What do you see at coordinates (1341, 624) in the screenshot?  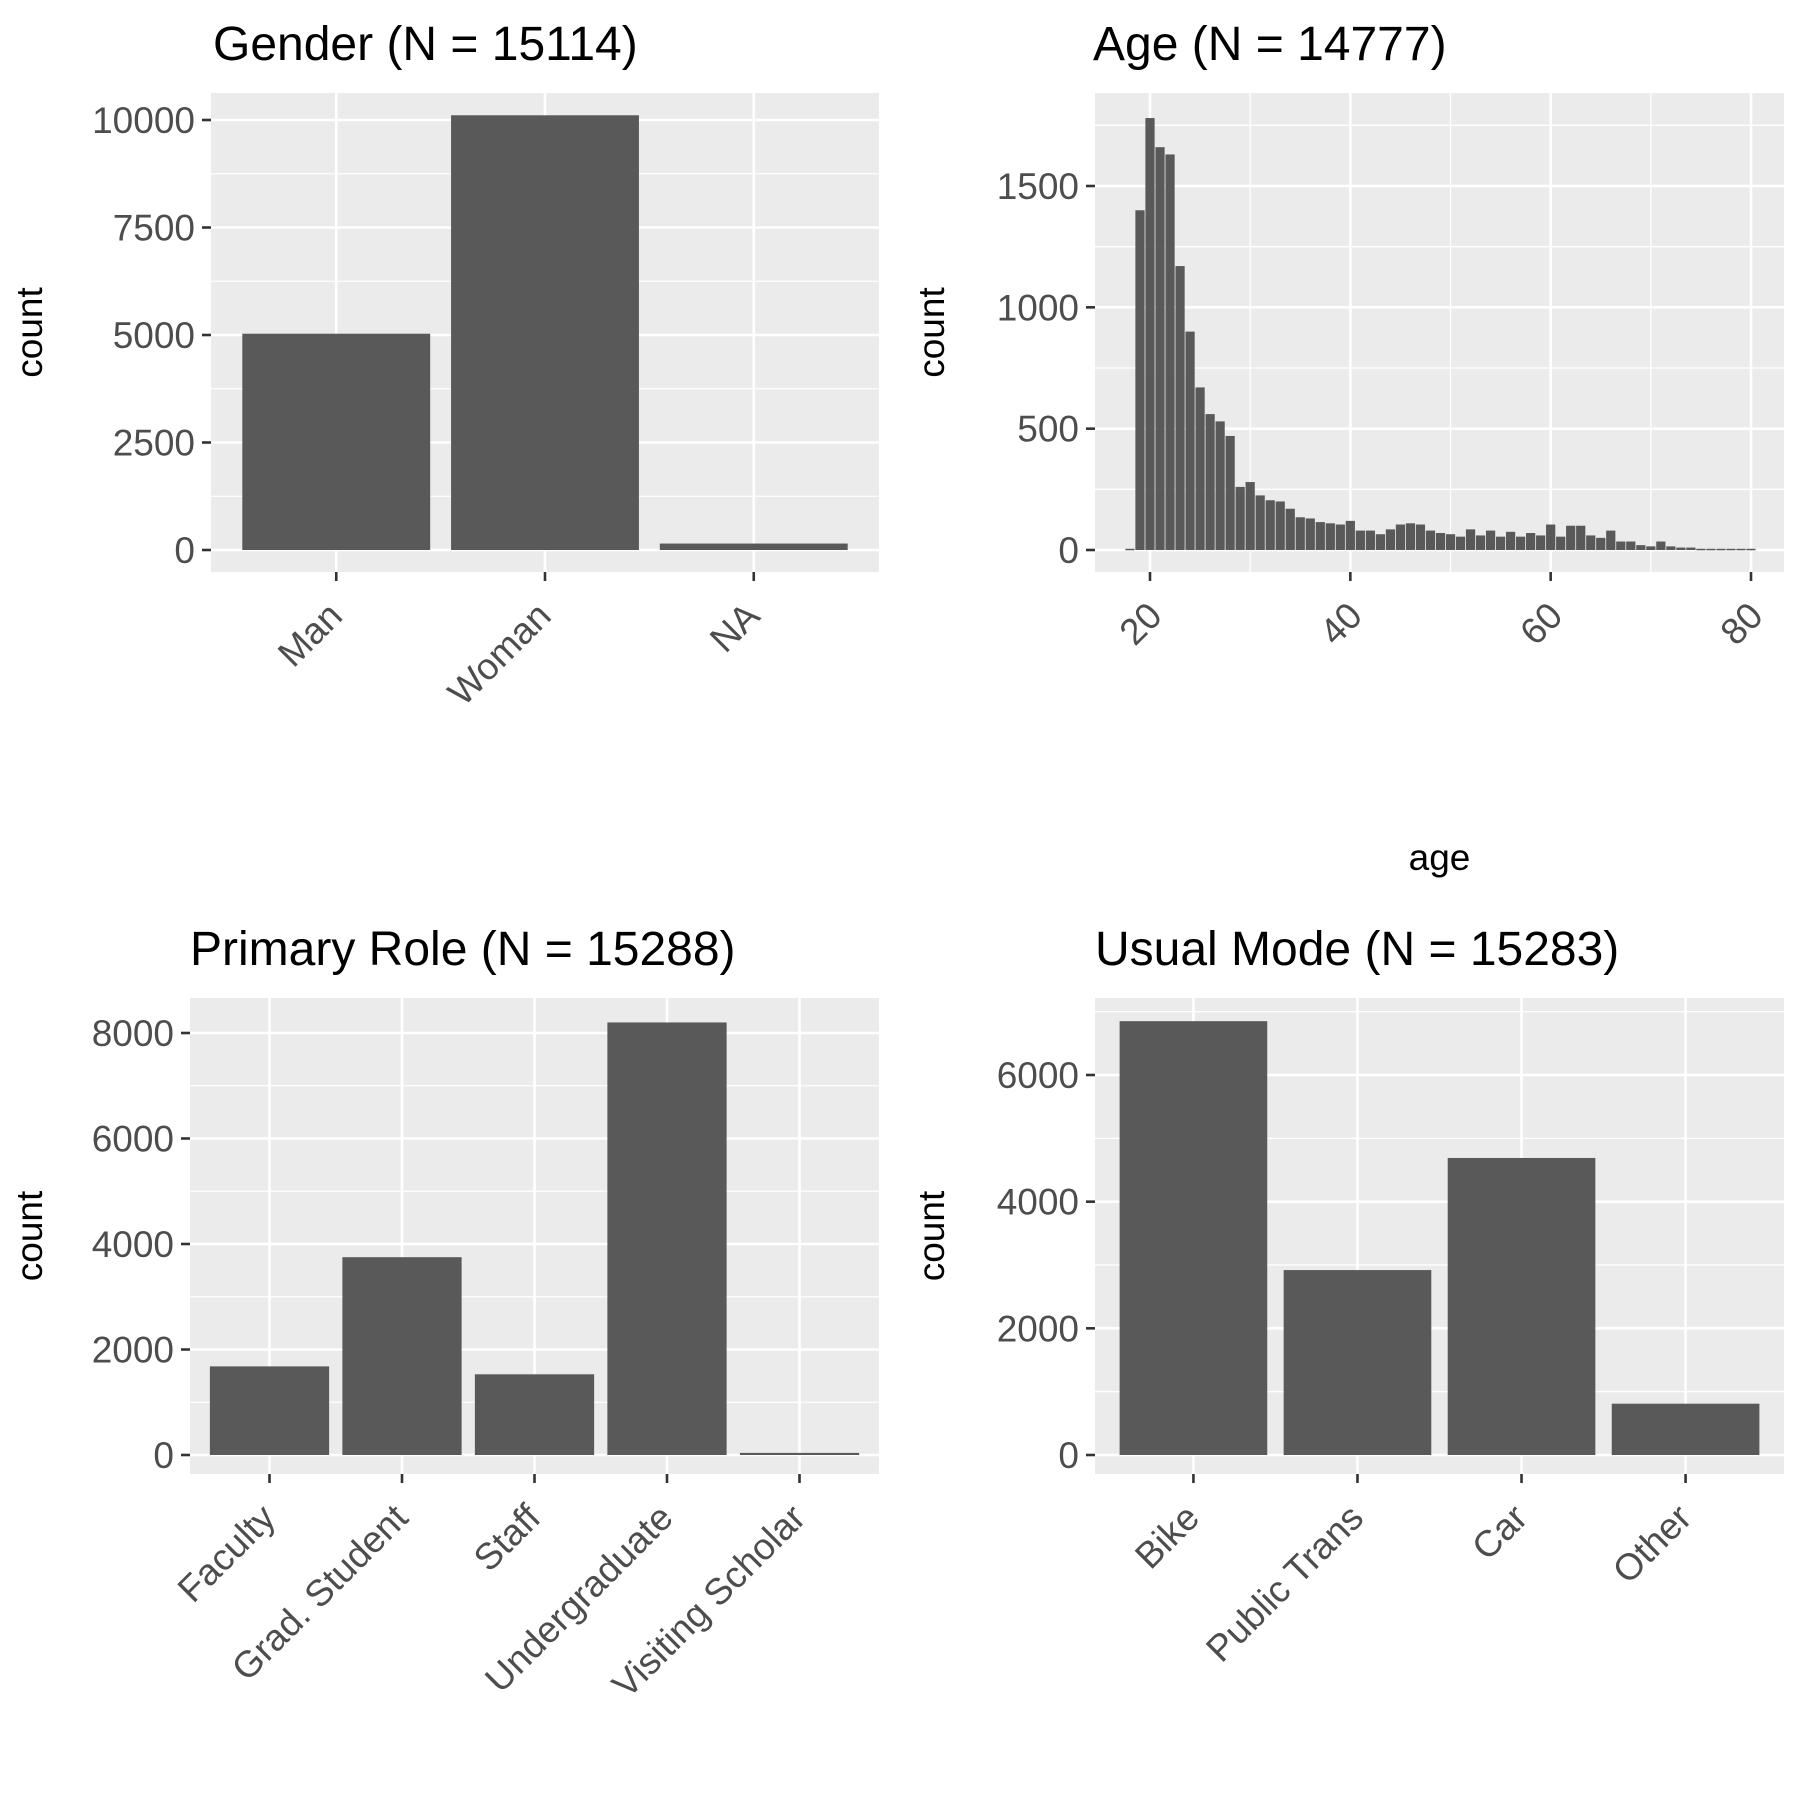 I see `x-tick-label: 40` at bounding box center [1341, 624].